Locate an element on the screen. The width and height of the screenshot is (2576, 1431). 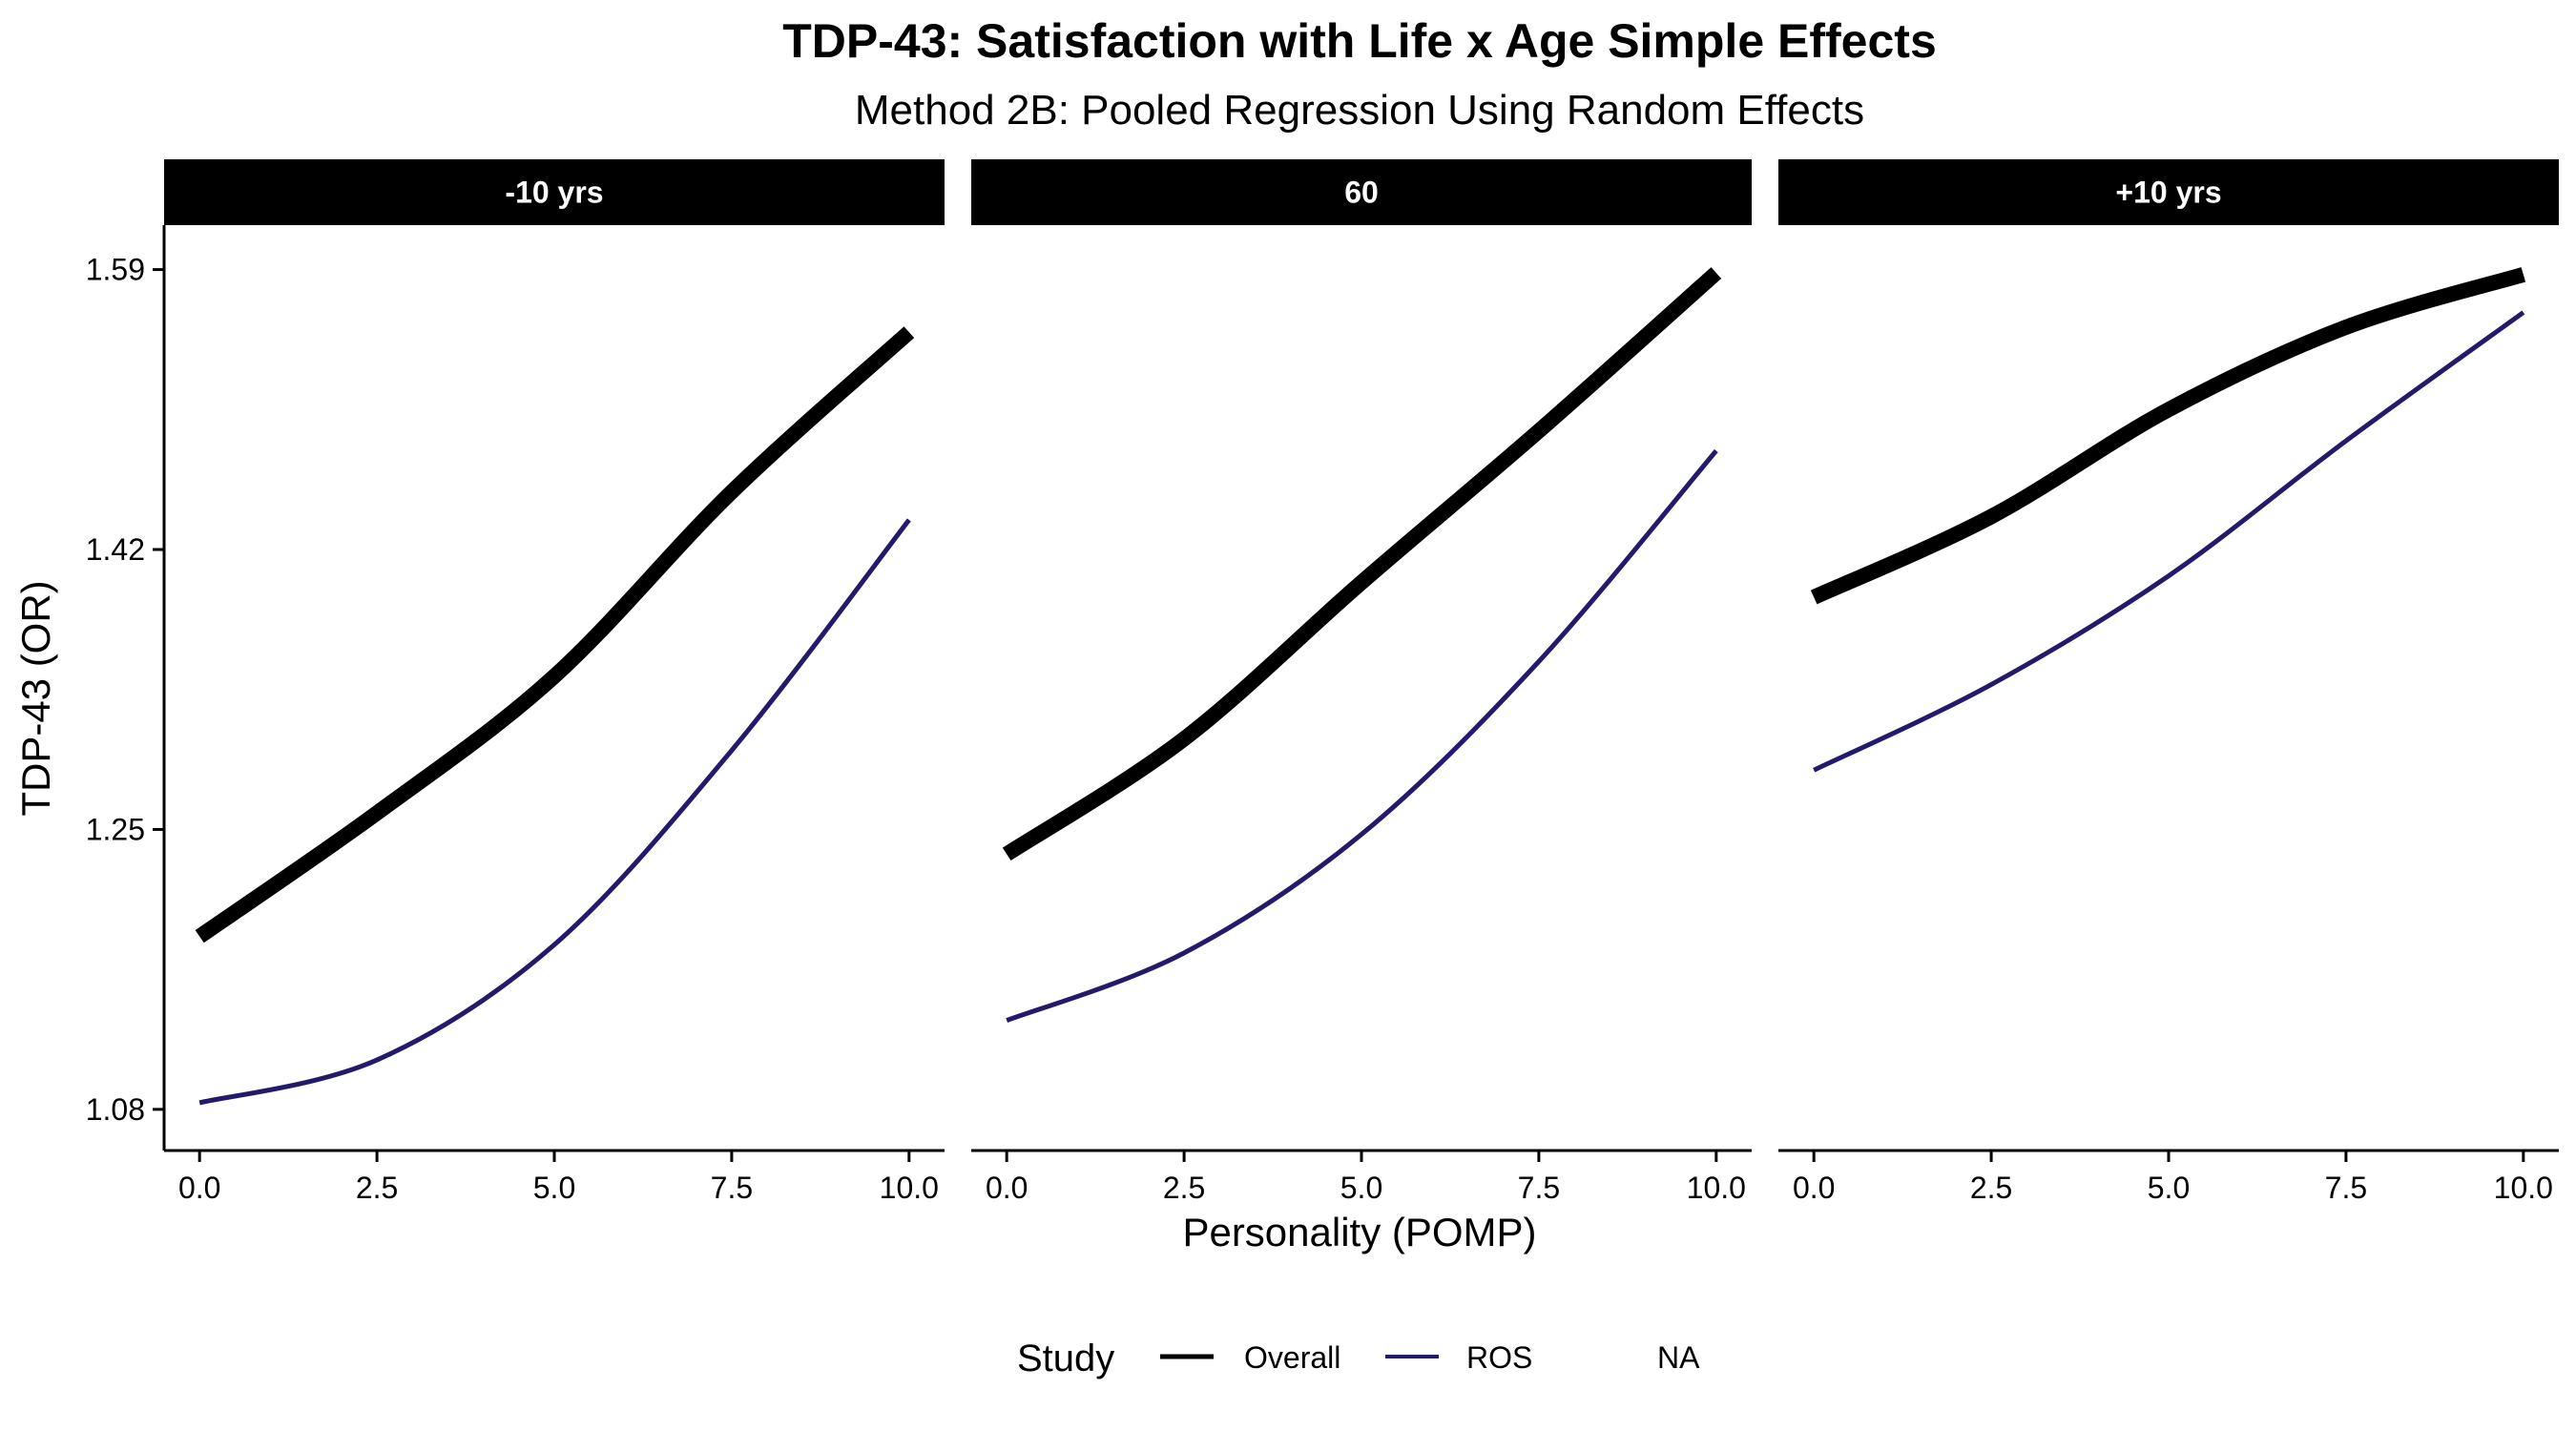
y-tick-label: 1.59 is located at coordinates (115, 270).